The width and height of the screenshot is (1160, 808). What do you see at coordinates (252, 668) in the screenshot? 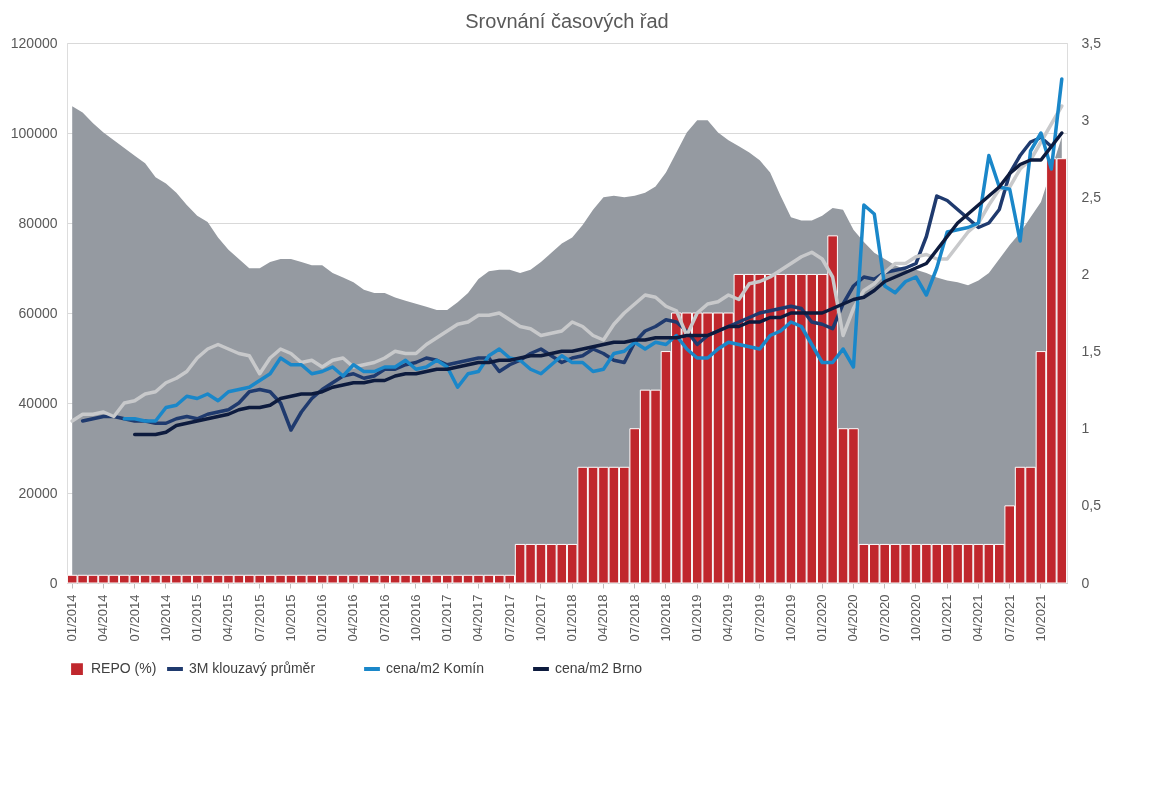
I see `legend-label: 3M klouzavý průměr` at bounding box center [252, 668].